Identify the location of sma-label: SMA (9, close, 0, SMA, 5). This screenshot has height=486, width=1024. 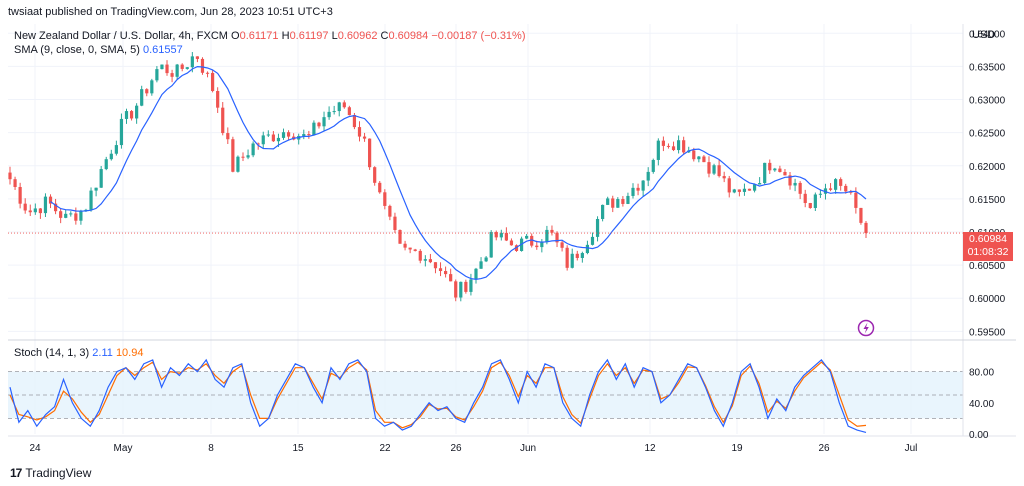
(77, 50).